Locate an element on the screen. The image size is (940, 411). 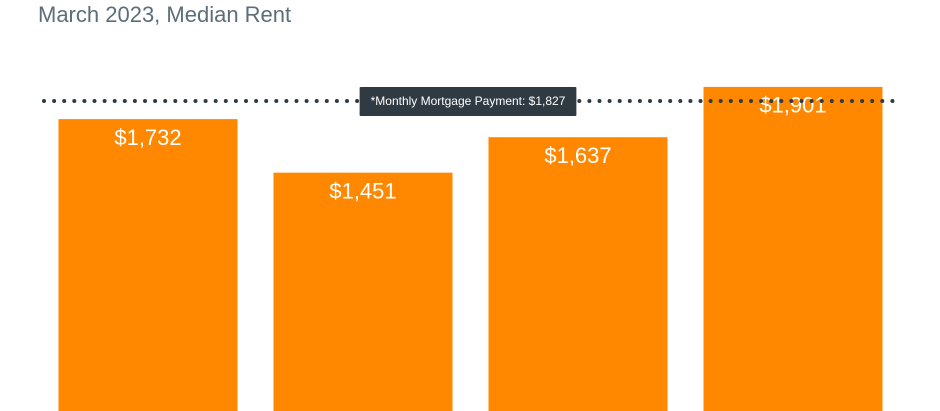
value-label: $1,637 is located at coordinates (577, 155).